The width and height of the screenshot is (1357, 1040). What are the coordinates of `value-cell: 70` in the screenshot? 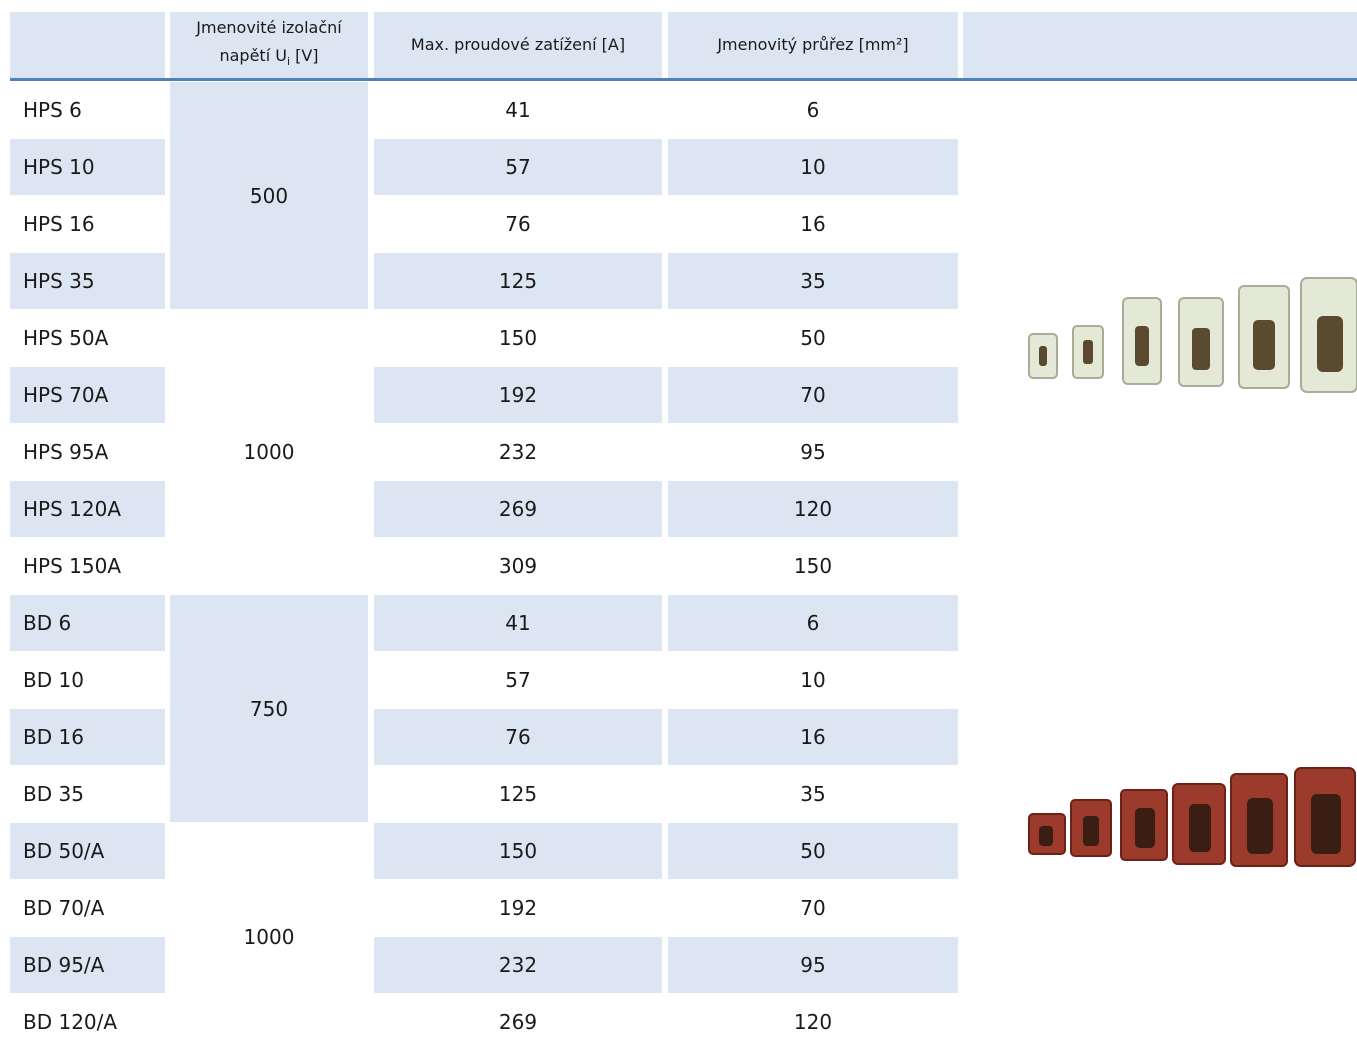 It's located at (813, 395).